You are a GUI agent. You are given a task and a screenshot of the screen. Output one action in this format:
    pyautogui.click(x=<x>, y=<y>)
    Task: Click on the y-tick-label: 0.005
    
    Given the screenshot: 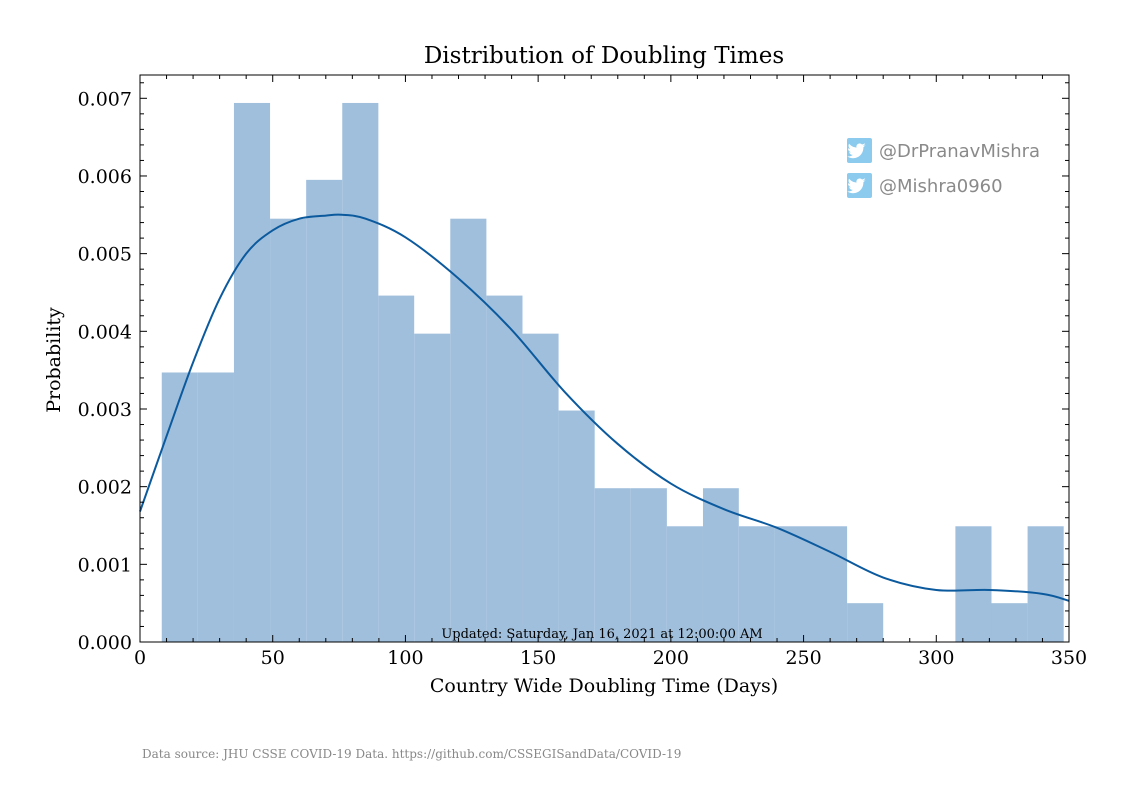 What is the action you would take?
    pyautogui.click(x=105, y=255)
    